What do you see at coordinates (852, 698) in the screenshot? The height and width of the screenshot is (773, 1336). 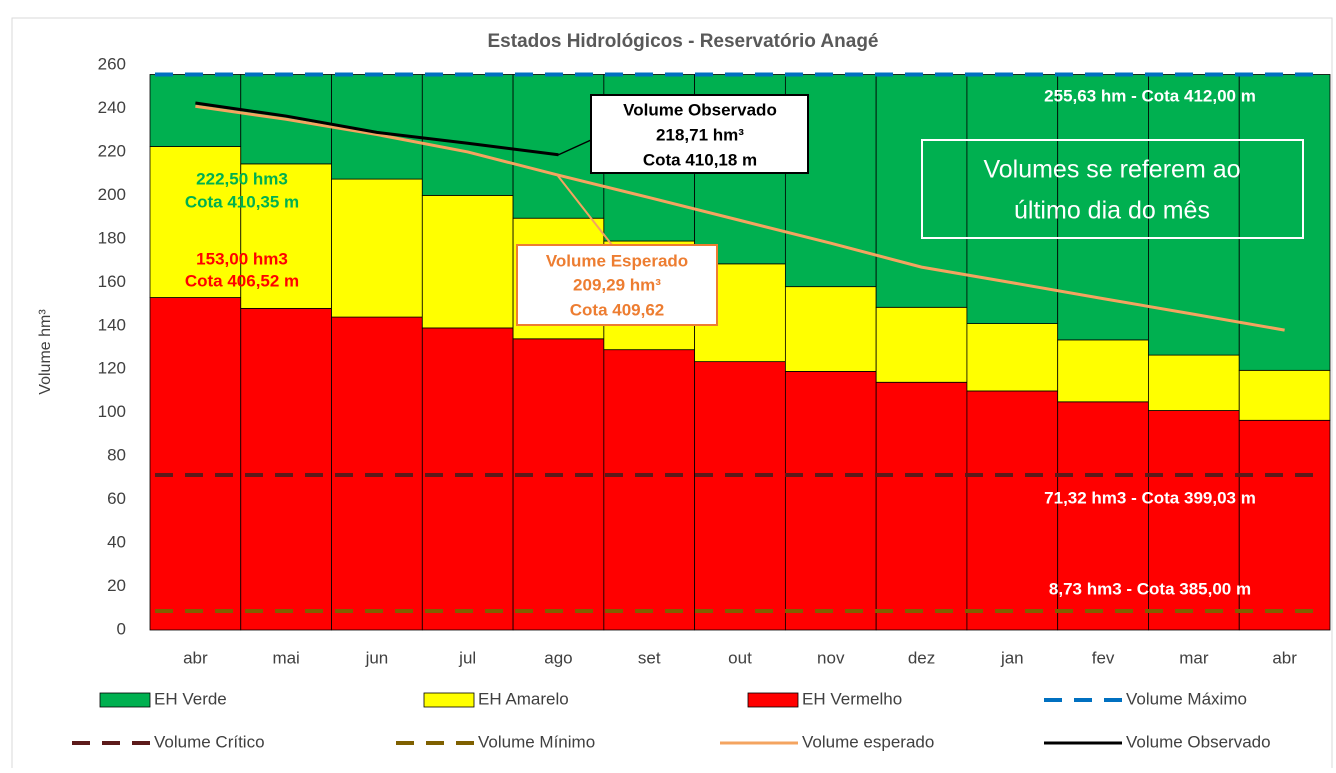 I see `legend-label: EH Vermelho` at bounding box center [852, 698].